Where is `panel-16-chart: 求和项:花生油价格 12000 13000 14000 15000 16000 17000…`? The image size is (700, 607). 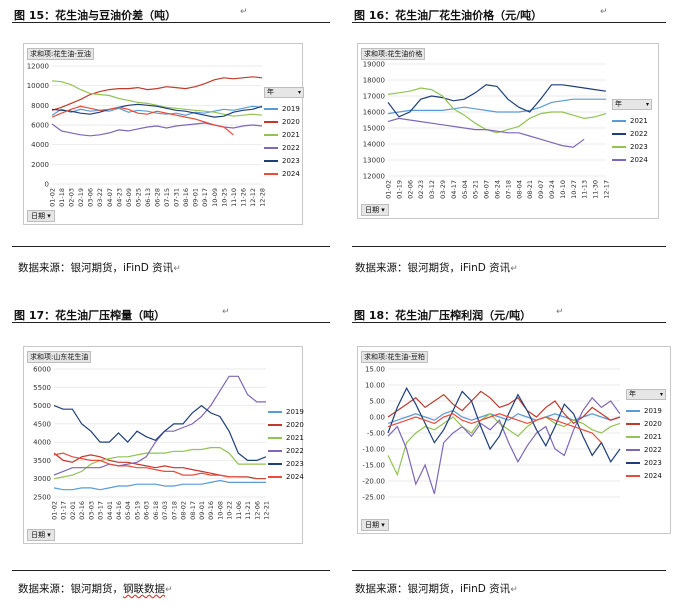
panel-16-chart: 求和项:花生油价格 12000 13000 14000 15000 16000 17000… is located at coordinates (508, 131).